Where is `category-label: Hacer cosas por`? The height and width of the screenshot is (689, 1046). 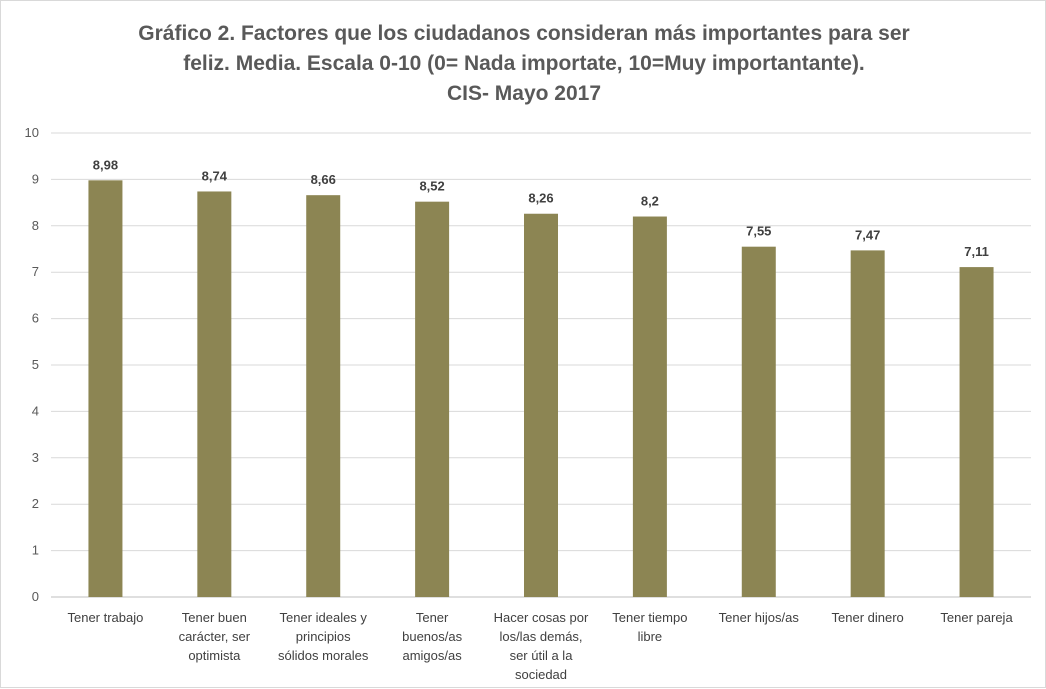 category-label: Hacer cosas por is located at coordinates (541, 617).